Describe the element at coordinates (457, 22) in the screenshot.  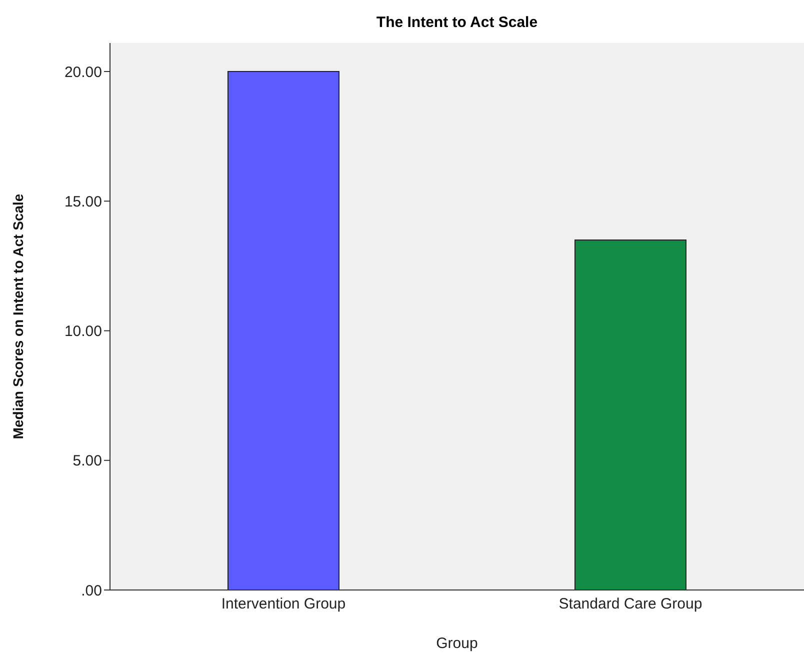
I see `chart-title: The Intent to Act Scale` at that location.